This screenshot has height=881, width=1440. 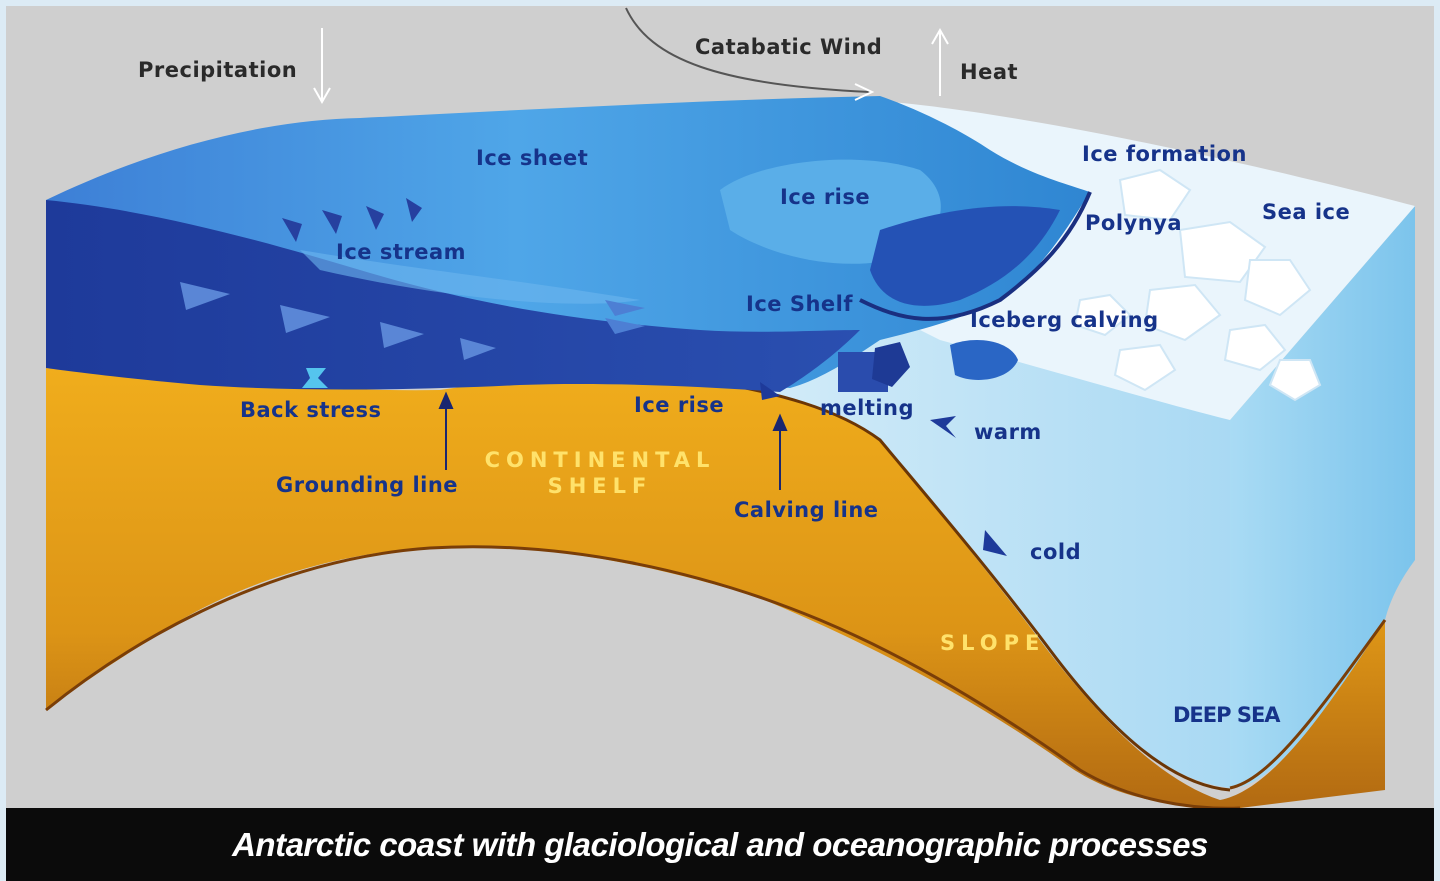 What do you see at coordinates (1064, 320) in the screenshot?
I see `label-iceberg-calving: Iceberg calving` at bounding box center [1064, 320].